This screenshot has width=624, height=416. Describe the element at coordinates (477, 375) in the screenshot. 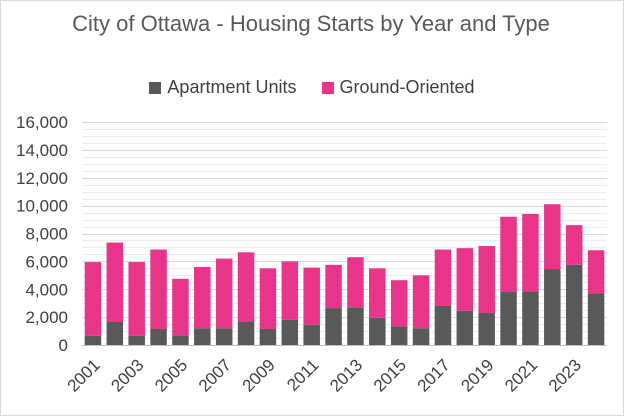

I see `x-tick-label: 2019` at that location.